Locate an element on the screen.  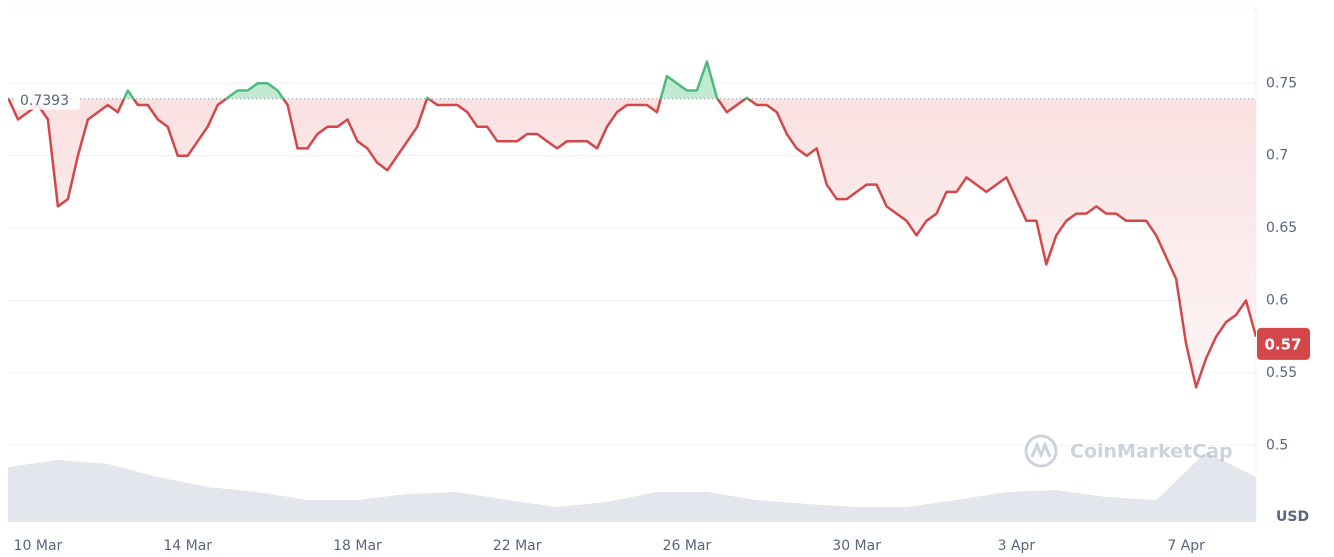
y-tick-label: 0.55 is located at coordinates (1281, 373).